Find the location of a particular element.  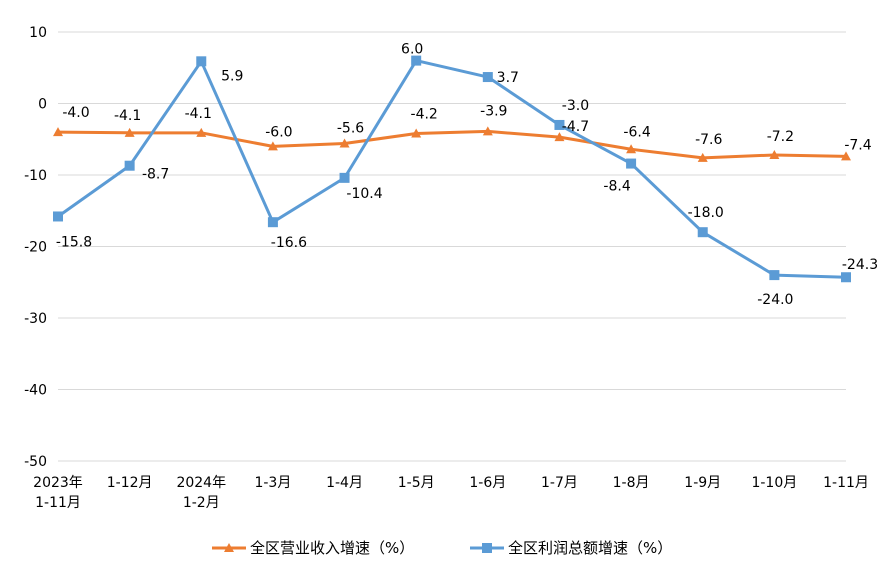

data-label-revenue: -5.6 is located at coordinates (350, 129).